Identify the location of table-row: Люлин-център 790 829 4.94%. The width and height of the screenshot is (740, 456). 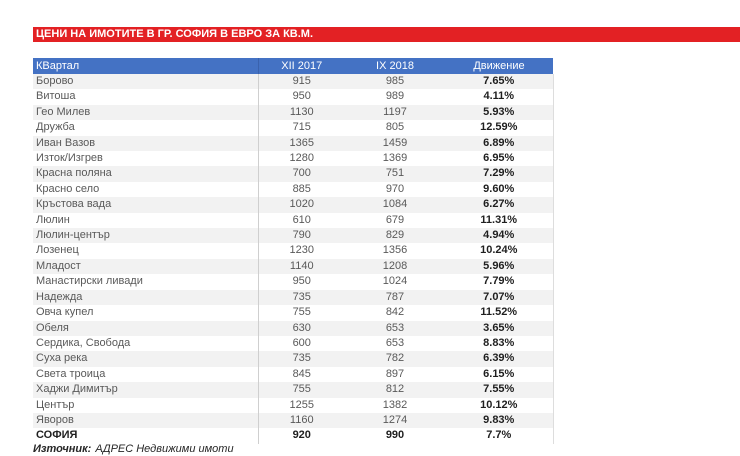
(293, 236).